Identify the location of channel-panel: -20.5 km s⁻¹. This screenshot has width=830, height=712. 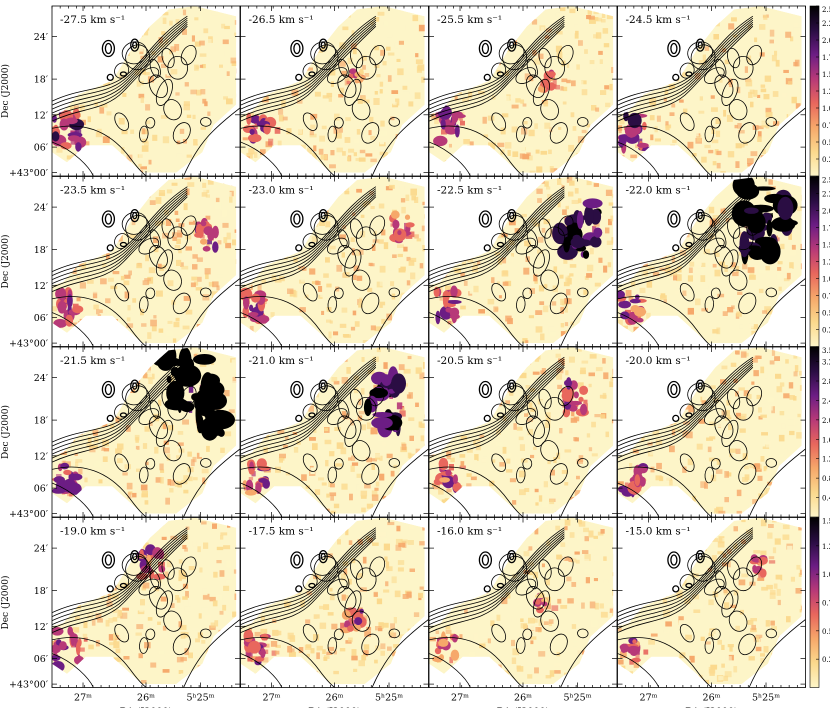
(524, 433).